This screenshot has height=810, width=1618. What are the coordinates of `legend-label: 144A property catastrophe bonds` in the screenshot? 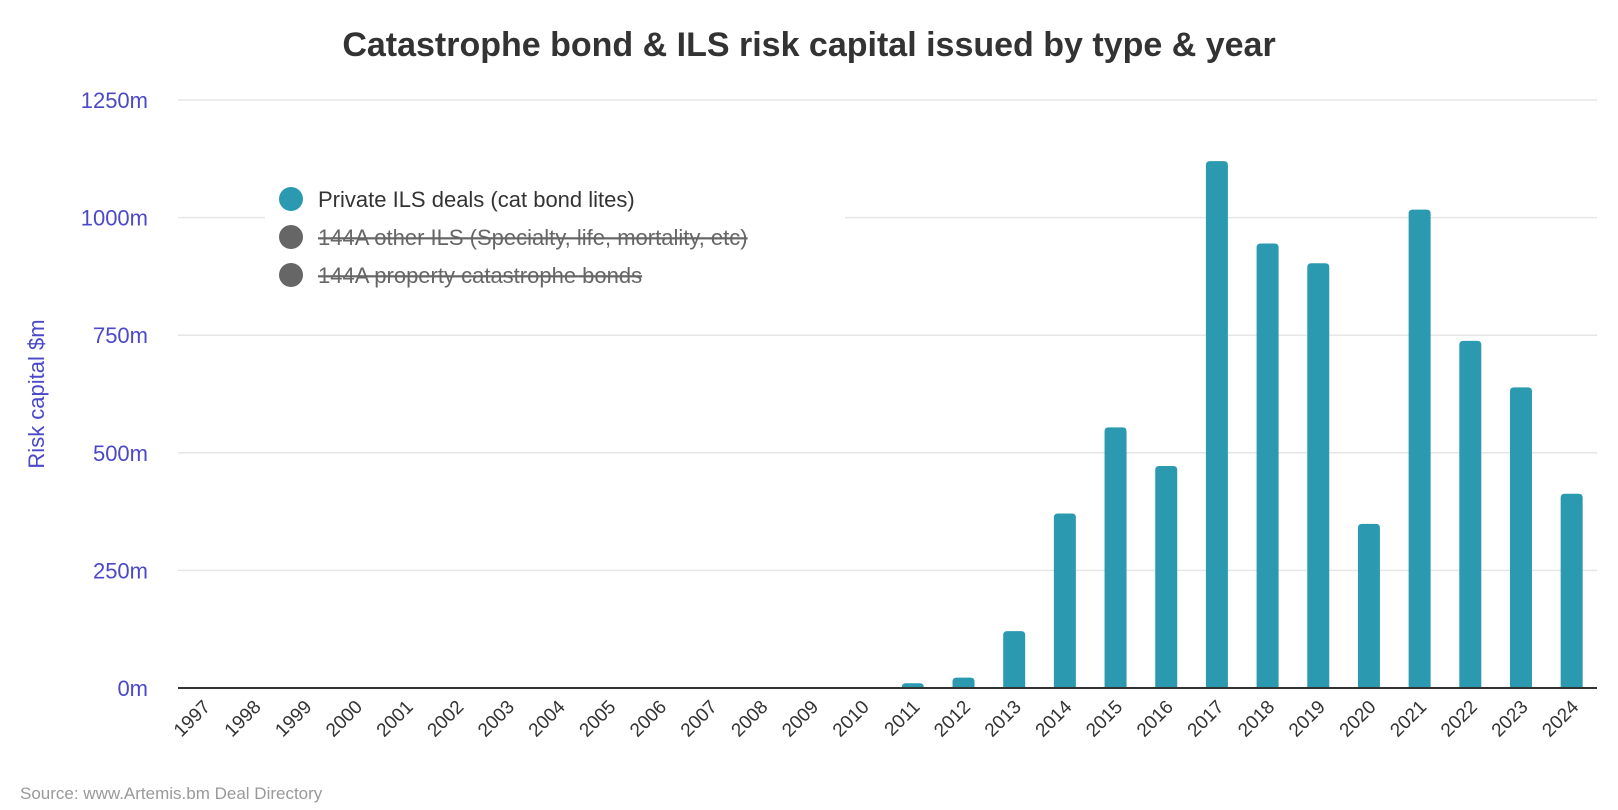 It's located at (480, 275).